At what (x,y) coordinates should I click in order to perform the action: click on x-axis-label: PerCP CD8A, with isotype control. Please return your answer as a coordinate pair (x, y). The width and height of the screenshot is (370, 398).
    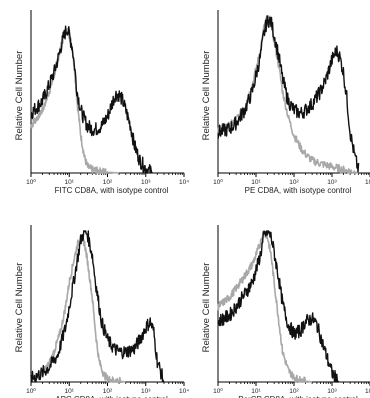
    Looking at the image, I should click on (298, 396).